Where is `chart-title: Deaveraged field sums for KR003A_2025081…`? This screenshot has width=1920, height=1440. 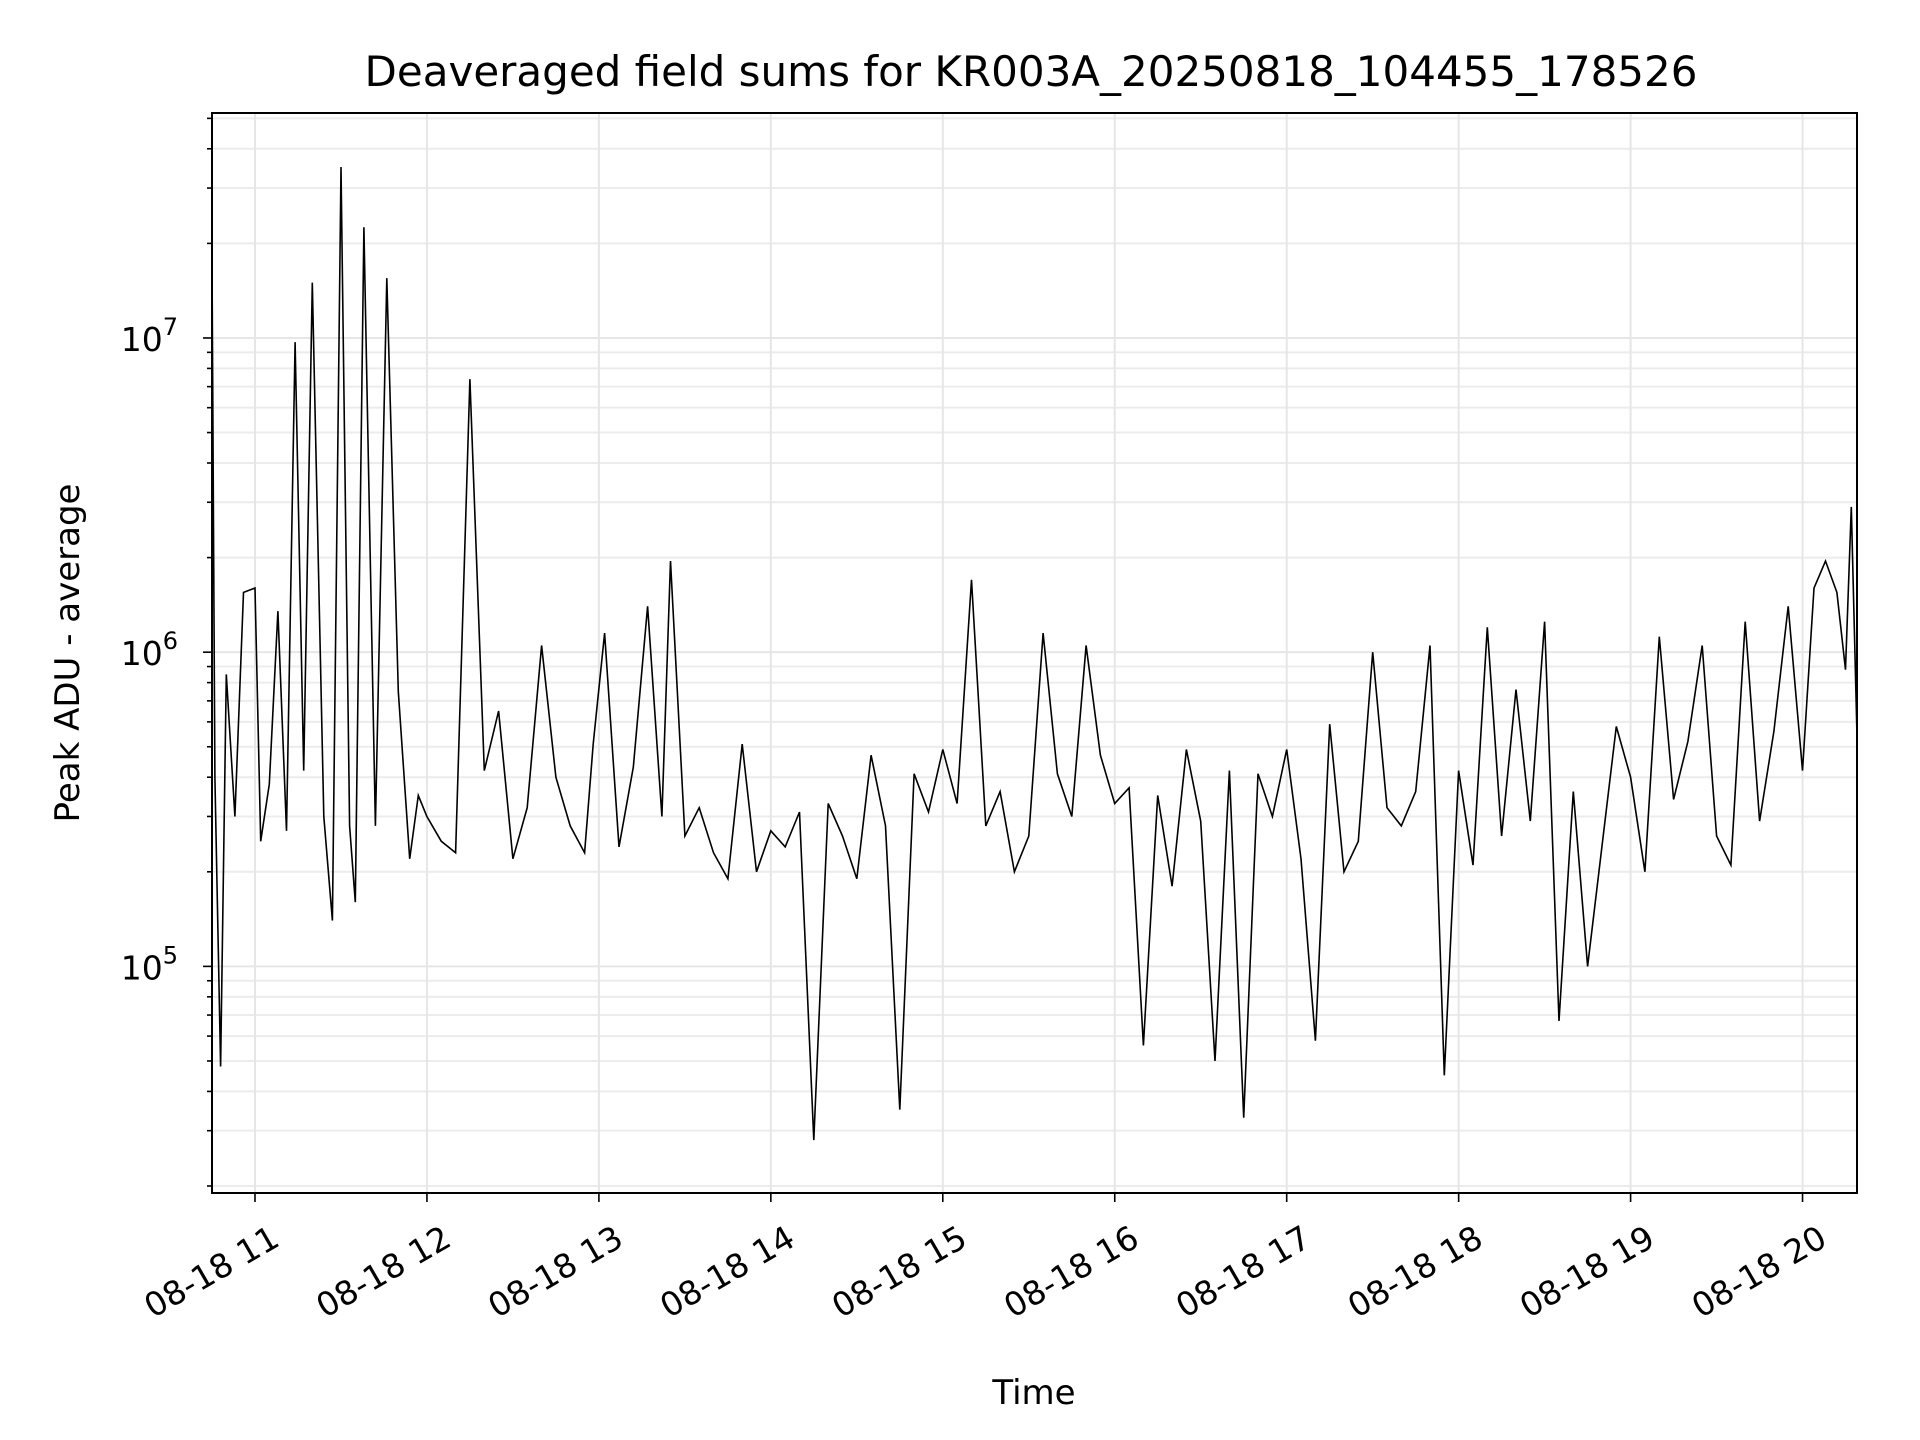
chart-title: Deaveraged field sums for KR003A_2025081… is located at coordinates (1031, 71).